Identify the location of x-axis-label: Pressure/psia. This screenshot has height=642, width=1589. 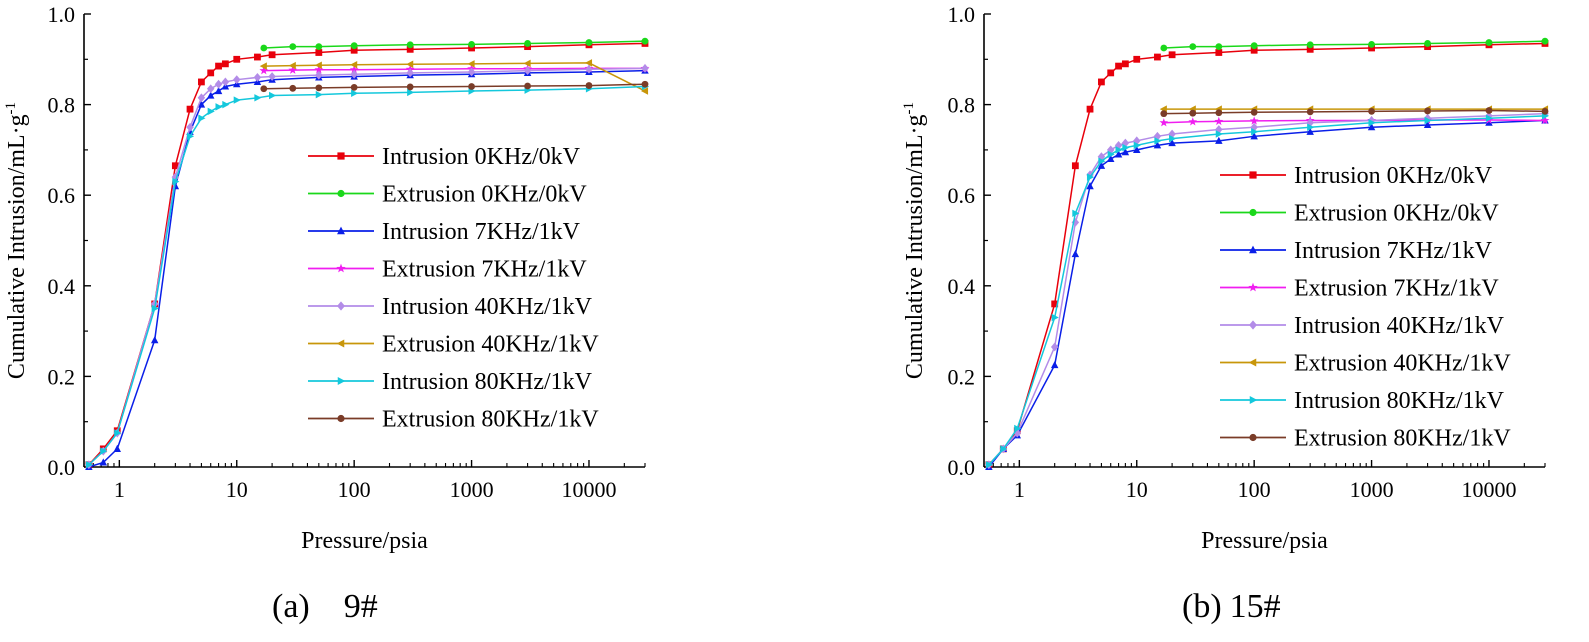
(364, 541).